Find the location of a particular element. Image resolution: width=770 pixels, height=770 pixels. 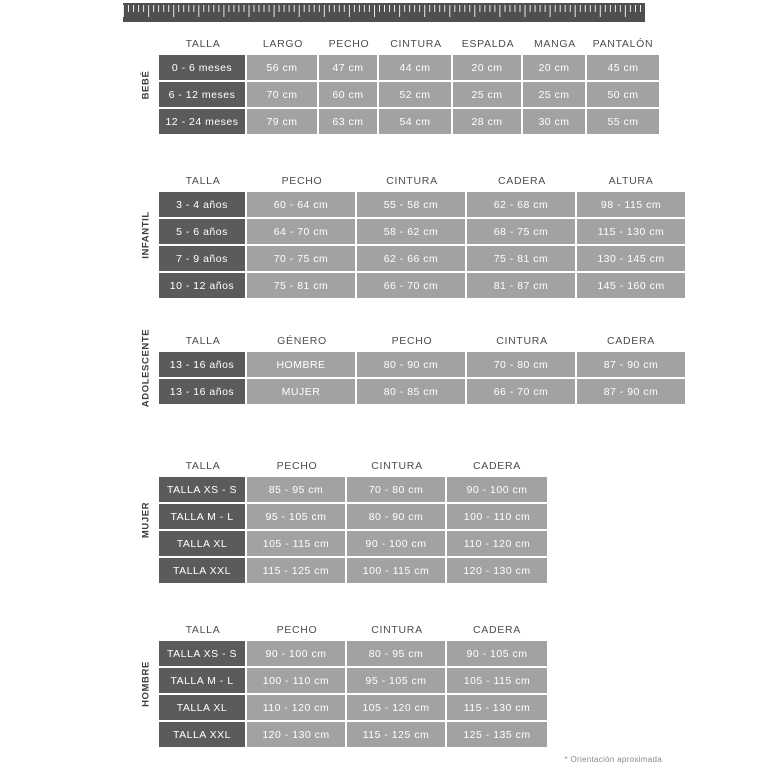

measurement-cell: 20 cm is located at coordinates (554, 67).